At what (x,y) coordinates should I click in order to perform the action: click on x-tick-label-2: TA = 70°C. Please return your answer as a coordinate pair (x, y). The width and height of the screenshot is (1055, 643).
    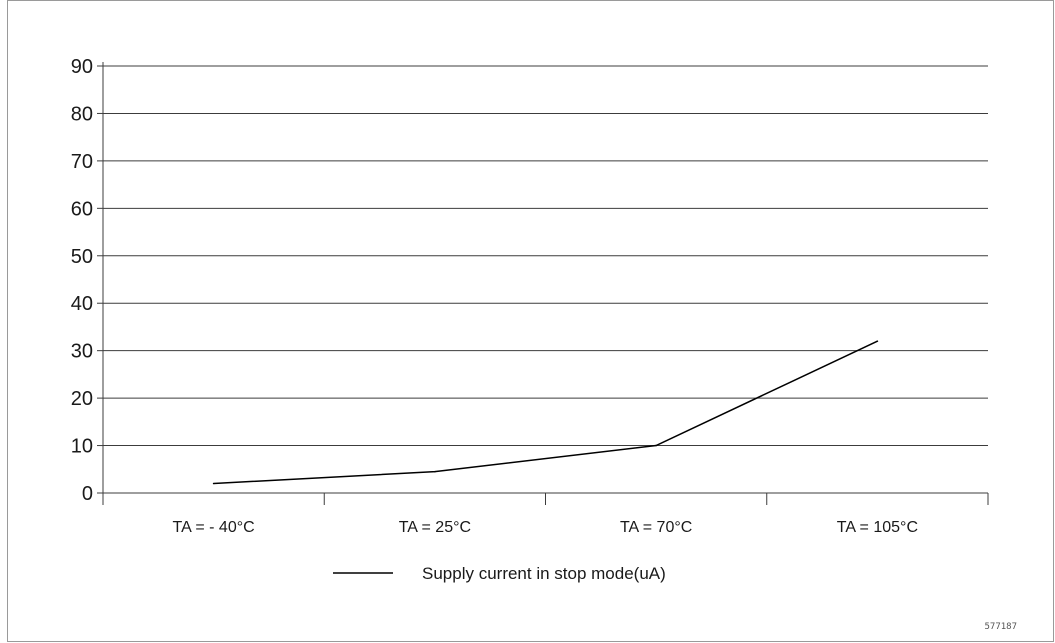
    Looking at the image, I should click on (656, 527).